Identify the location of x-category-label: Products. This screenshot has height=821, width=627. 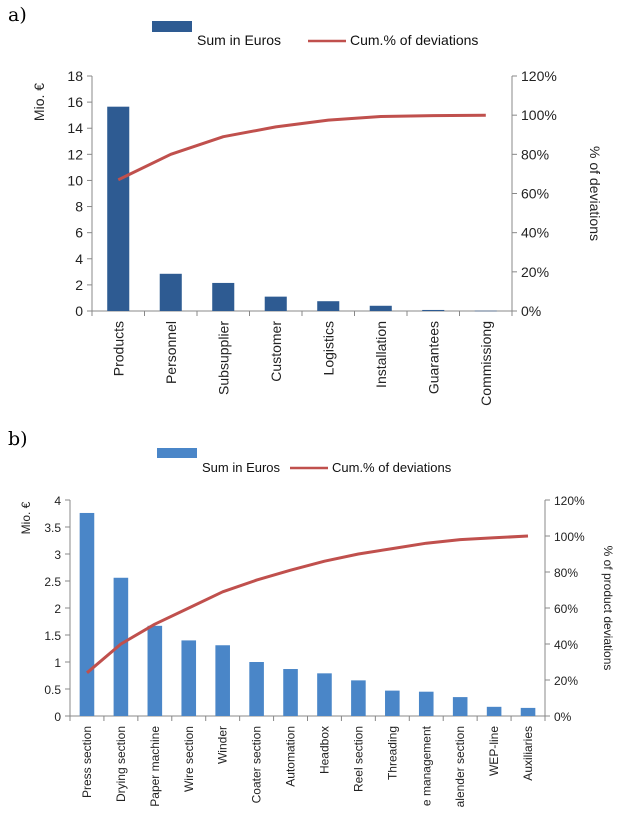
(118, 348).